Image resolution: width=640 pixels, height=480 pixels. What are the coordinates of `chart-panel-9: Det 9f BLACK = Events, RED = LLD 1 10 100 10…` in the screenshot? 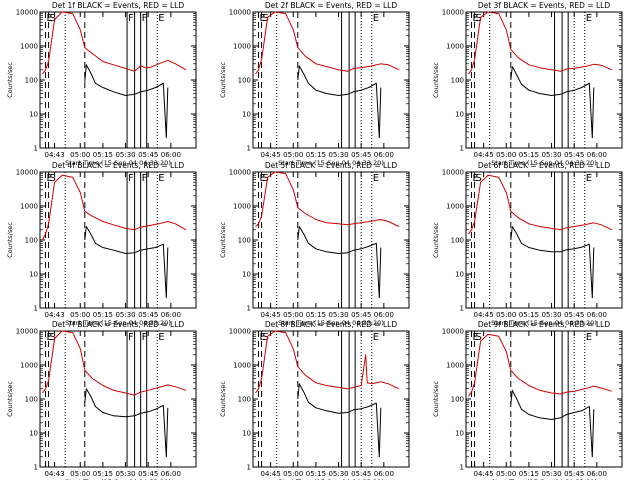 It's located at (527, 400).